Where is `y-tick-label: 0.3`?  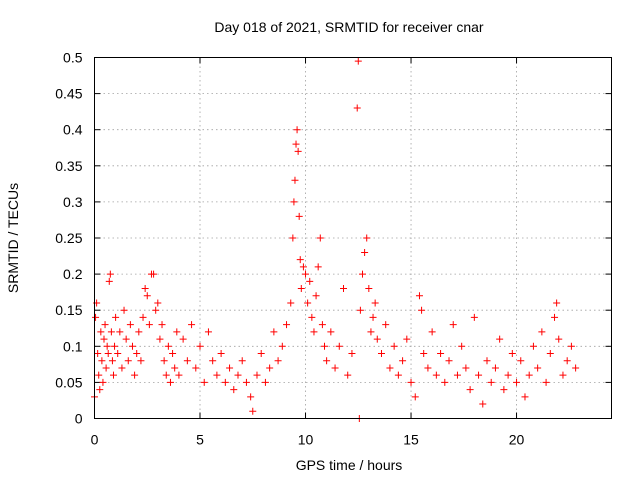 y-tick-label: 0.3 is located at coordinates (73, 202).